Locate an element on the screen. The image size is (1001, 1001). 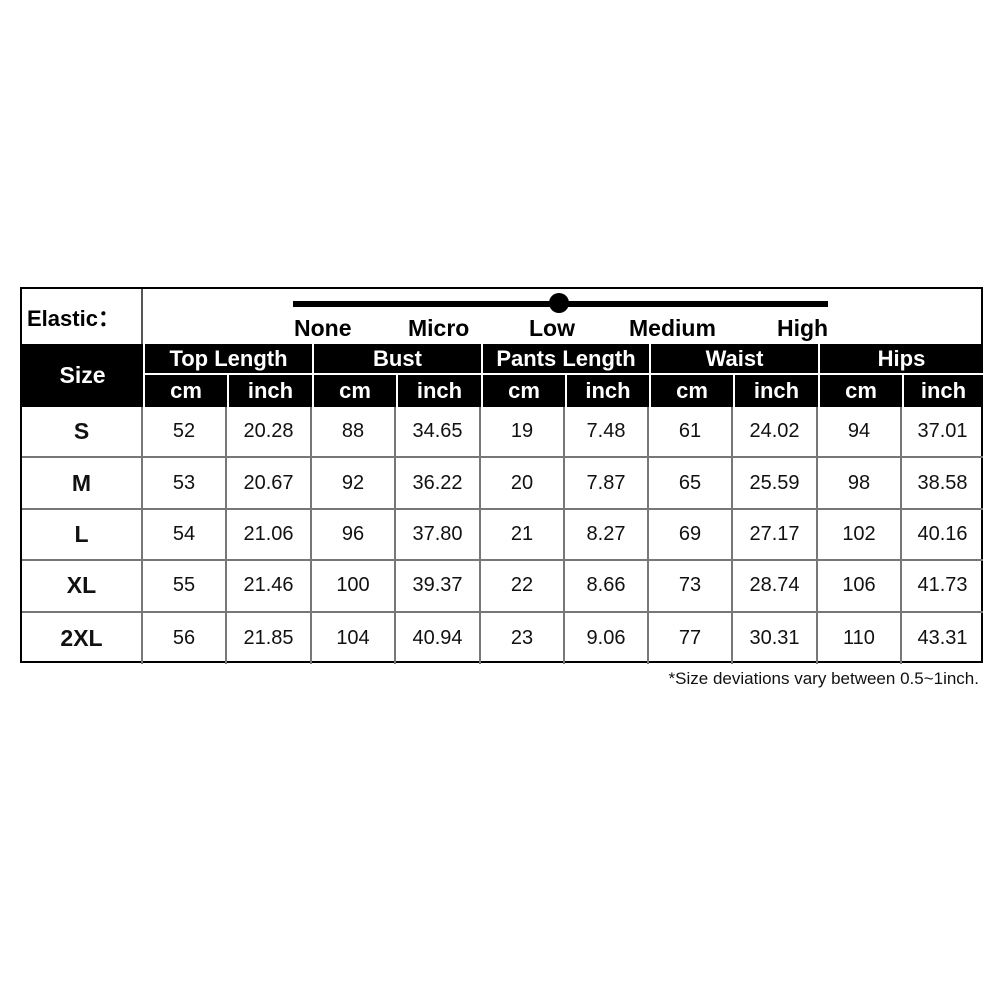
measurement-cell: 20.67 is located at coordinates (269, 484).